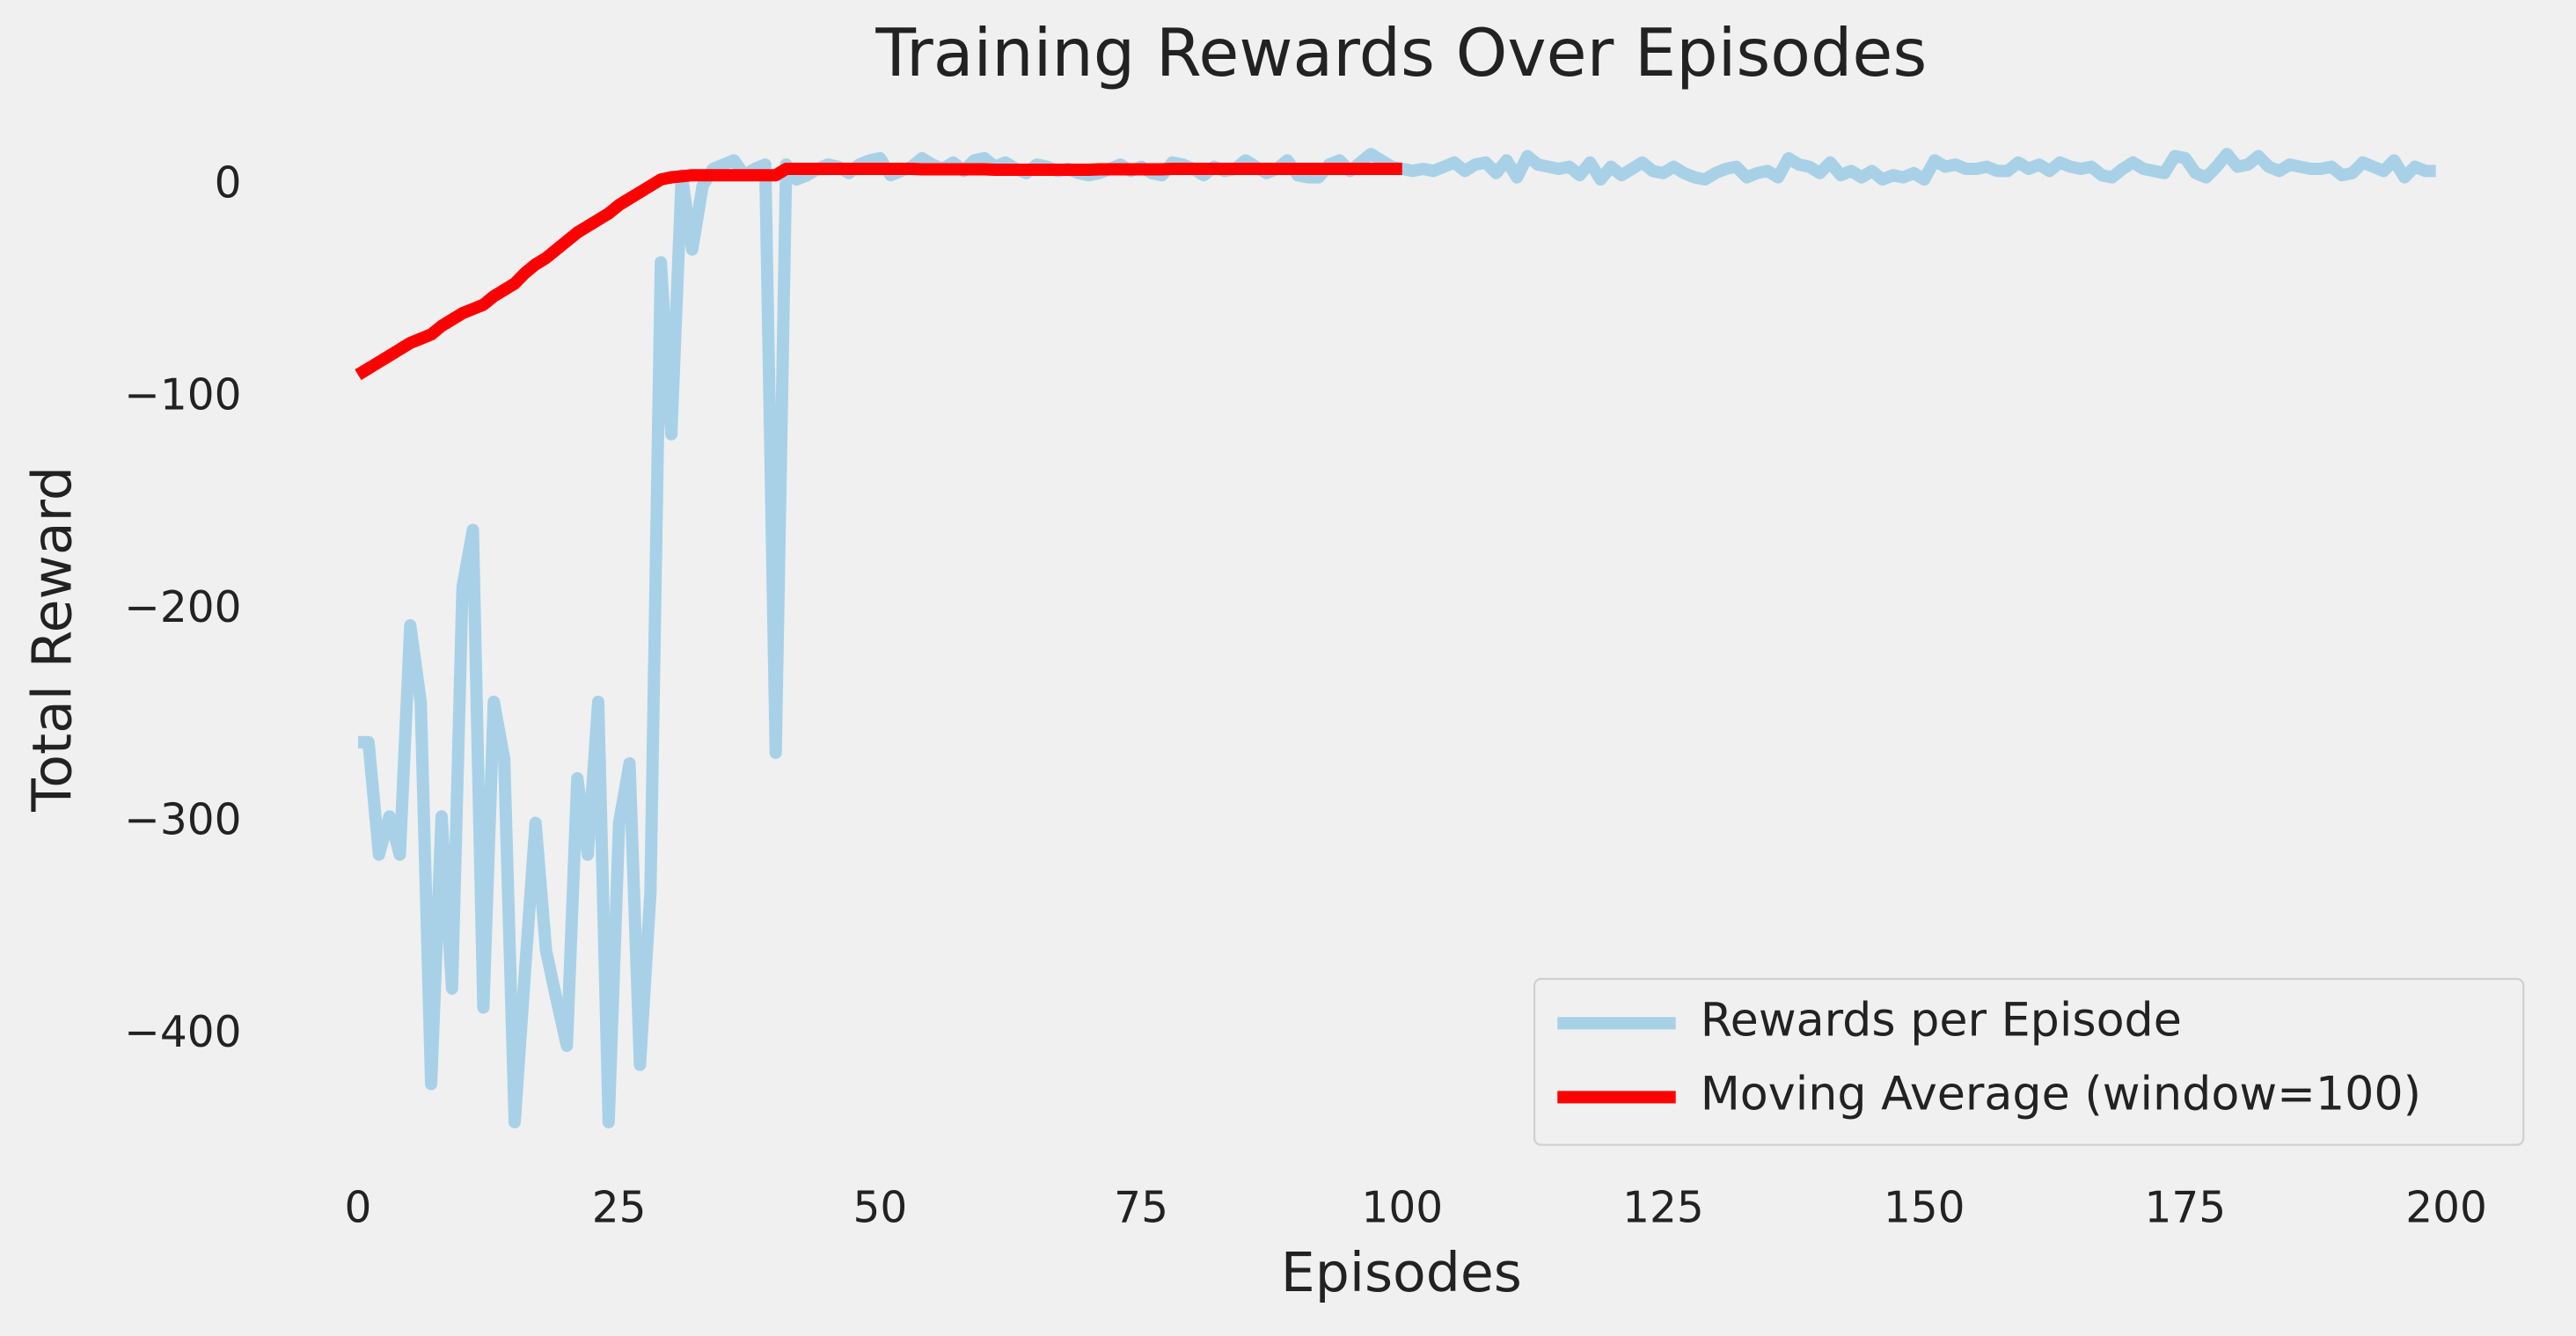 The image size is (2576, 1336). What do you see at coordinates (1941, 1020) in the screenshot?
I see `legend-label: Rewards per Episode` at bounding box center [1941, 1020].